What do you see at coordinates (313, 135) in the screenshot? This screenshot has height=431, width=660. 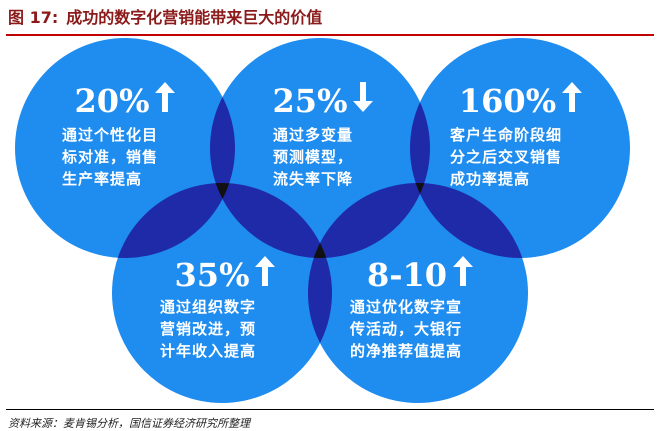 I see `desc-line: 通过多变量` at bounding box center [313, 135].